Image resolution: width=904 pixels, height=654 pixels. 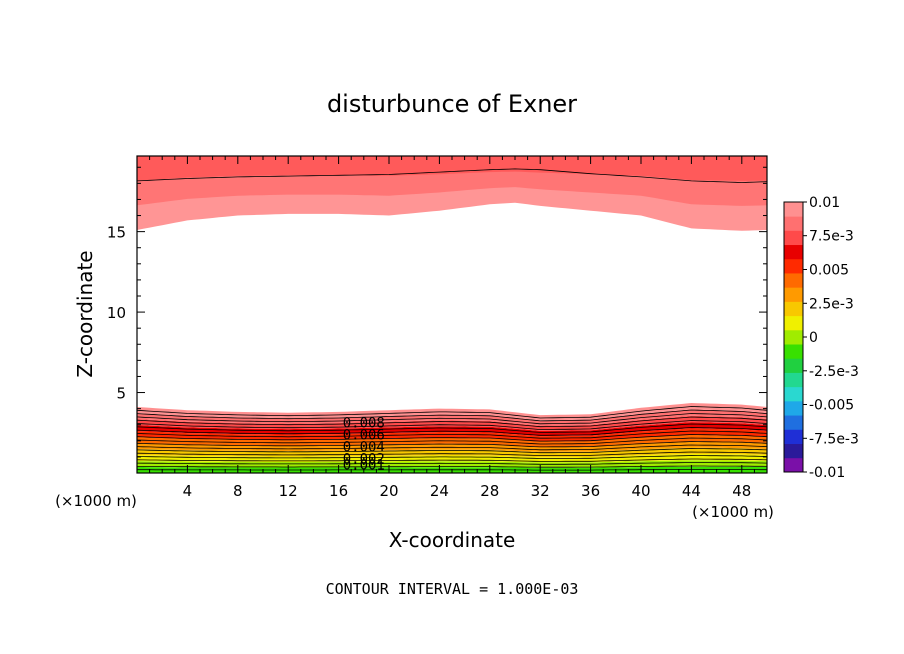 What do you see at coordinates (813, 338) in the screenshot?
I see `colorbar-label: 0` at bounding box center [813, 338].